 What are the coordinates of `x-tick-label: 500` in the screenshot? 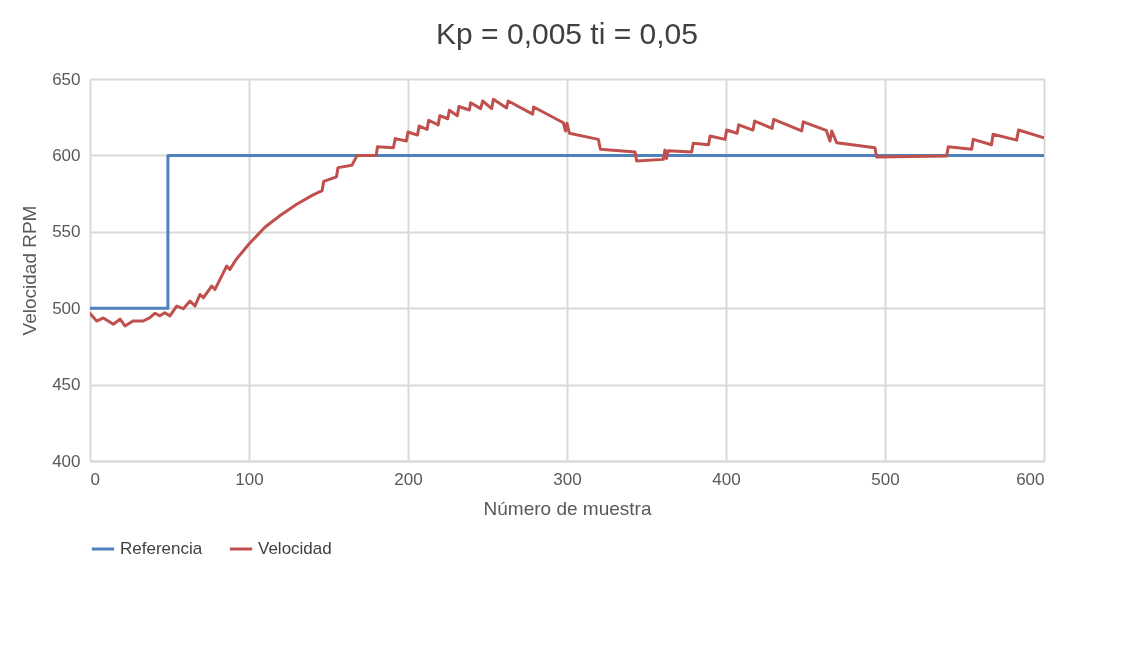 It's located at (885, 479).